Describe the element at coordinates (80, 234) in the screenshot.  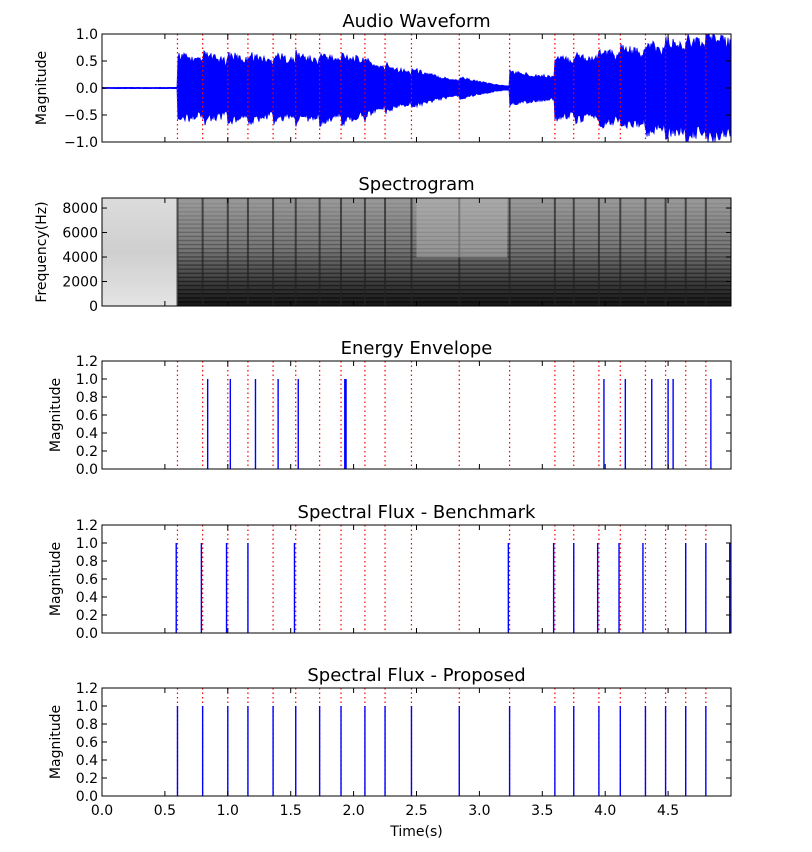
I see `y-tick-label: 6000` at that location.